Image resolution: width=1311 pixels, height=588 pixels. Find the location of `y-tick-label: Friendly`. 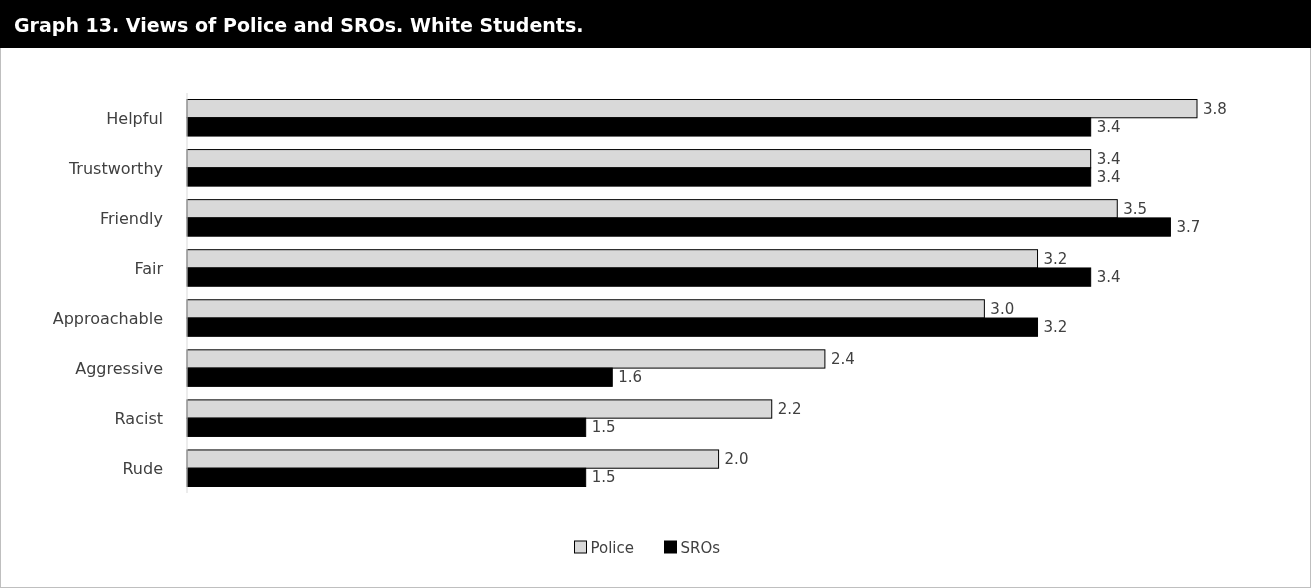

y-tick-label: Friendly is located at coordinates (131, 218).